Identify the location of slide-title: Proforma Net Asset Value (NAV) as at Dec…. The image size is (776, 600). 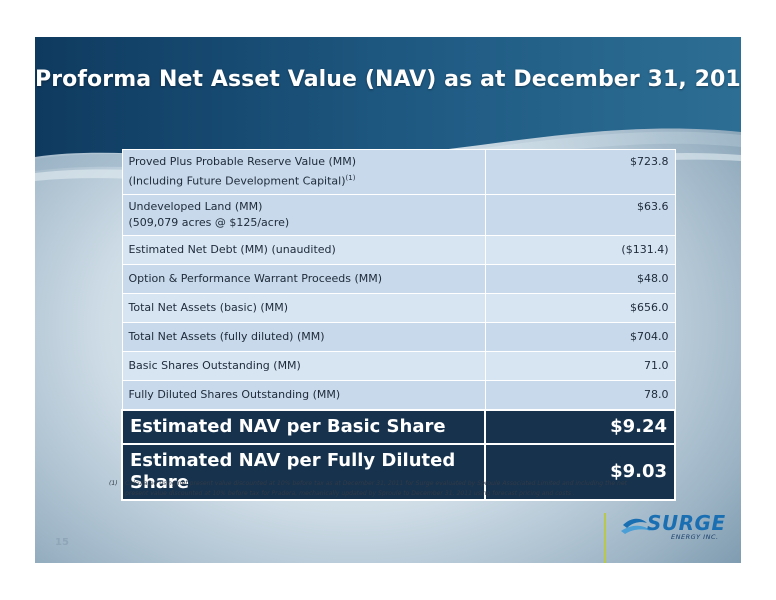
(388, 79).